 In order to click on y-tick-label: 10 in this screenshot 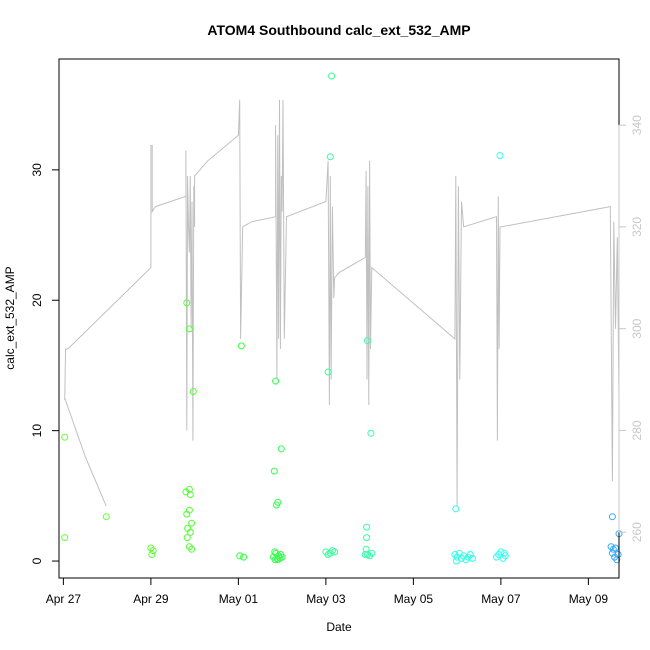, I will do `click(37, 431)`.